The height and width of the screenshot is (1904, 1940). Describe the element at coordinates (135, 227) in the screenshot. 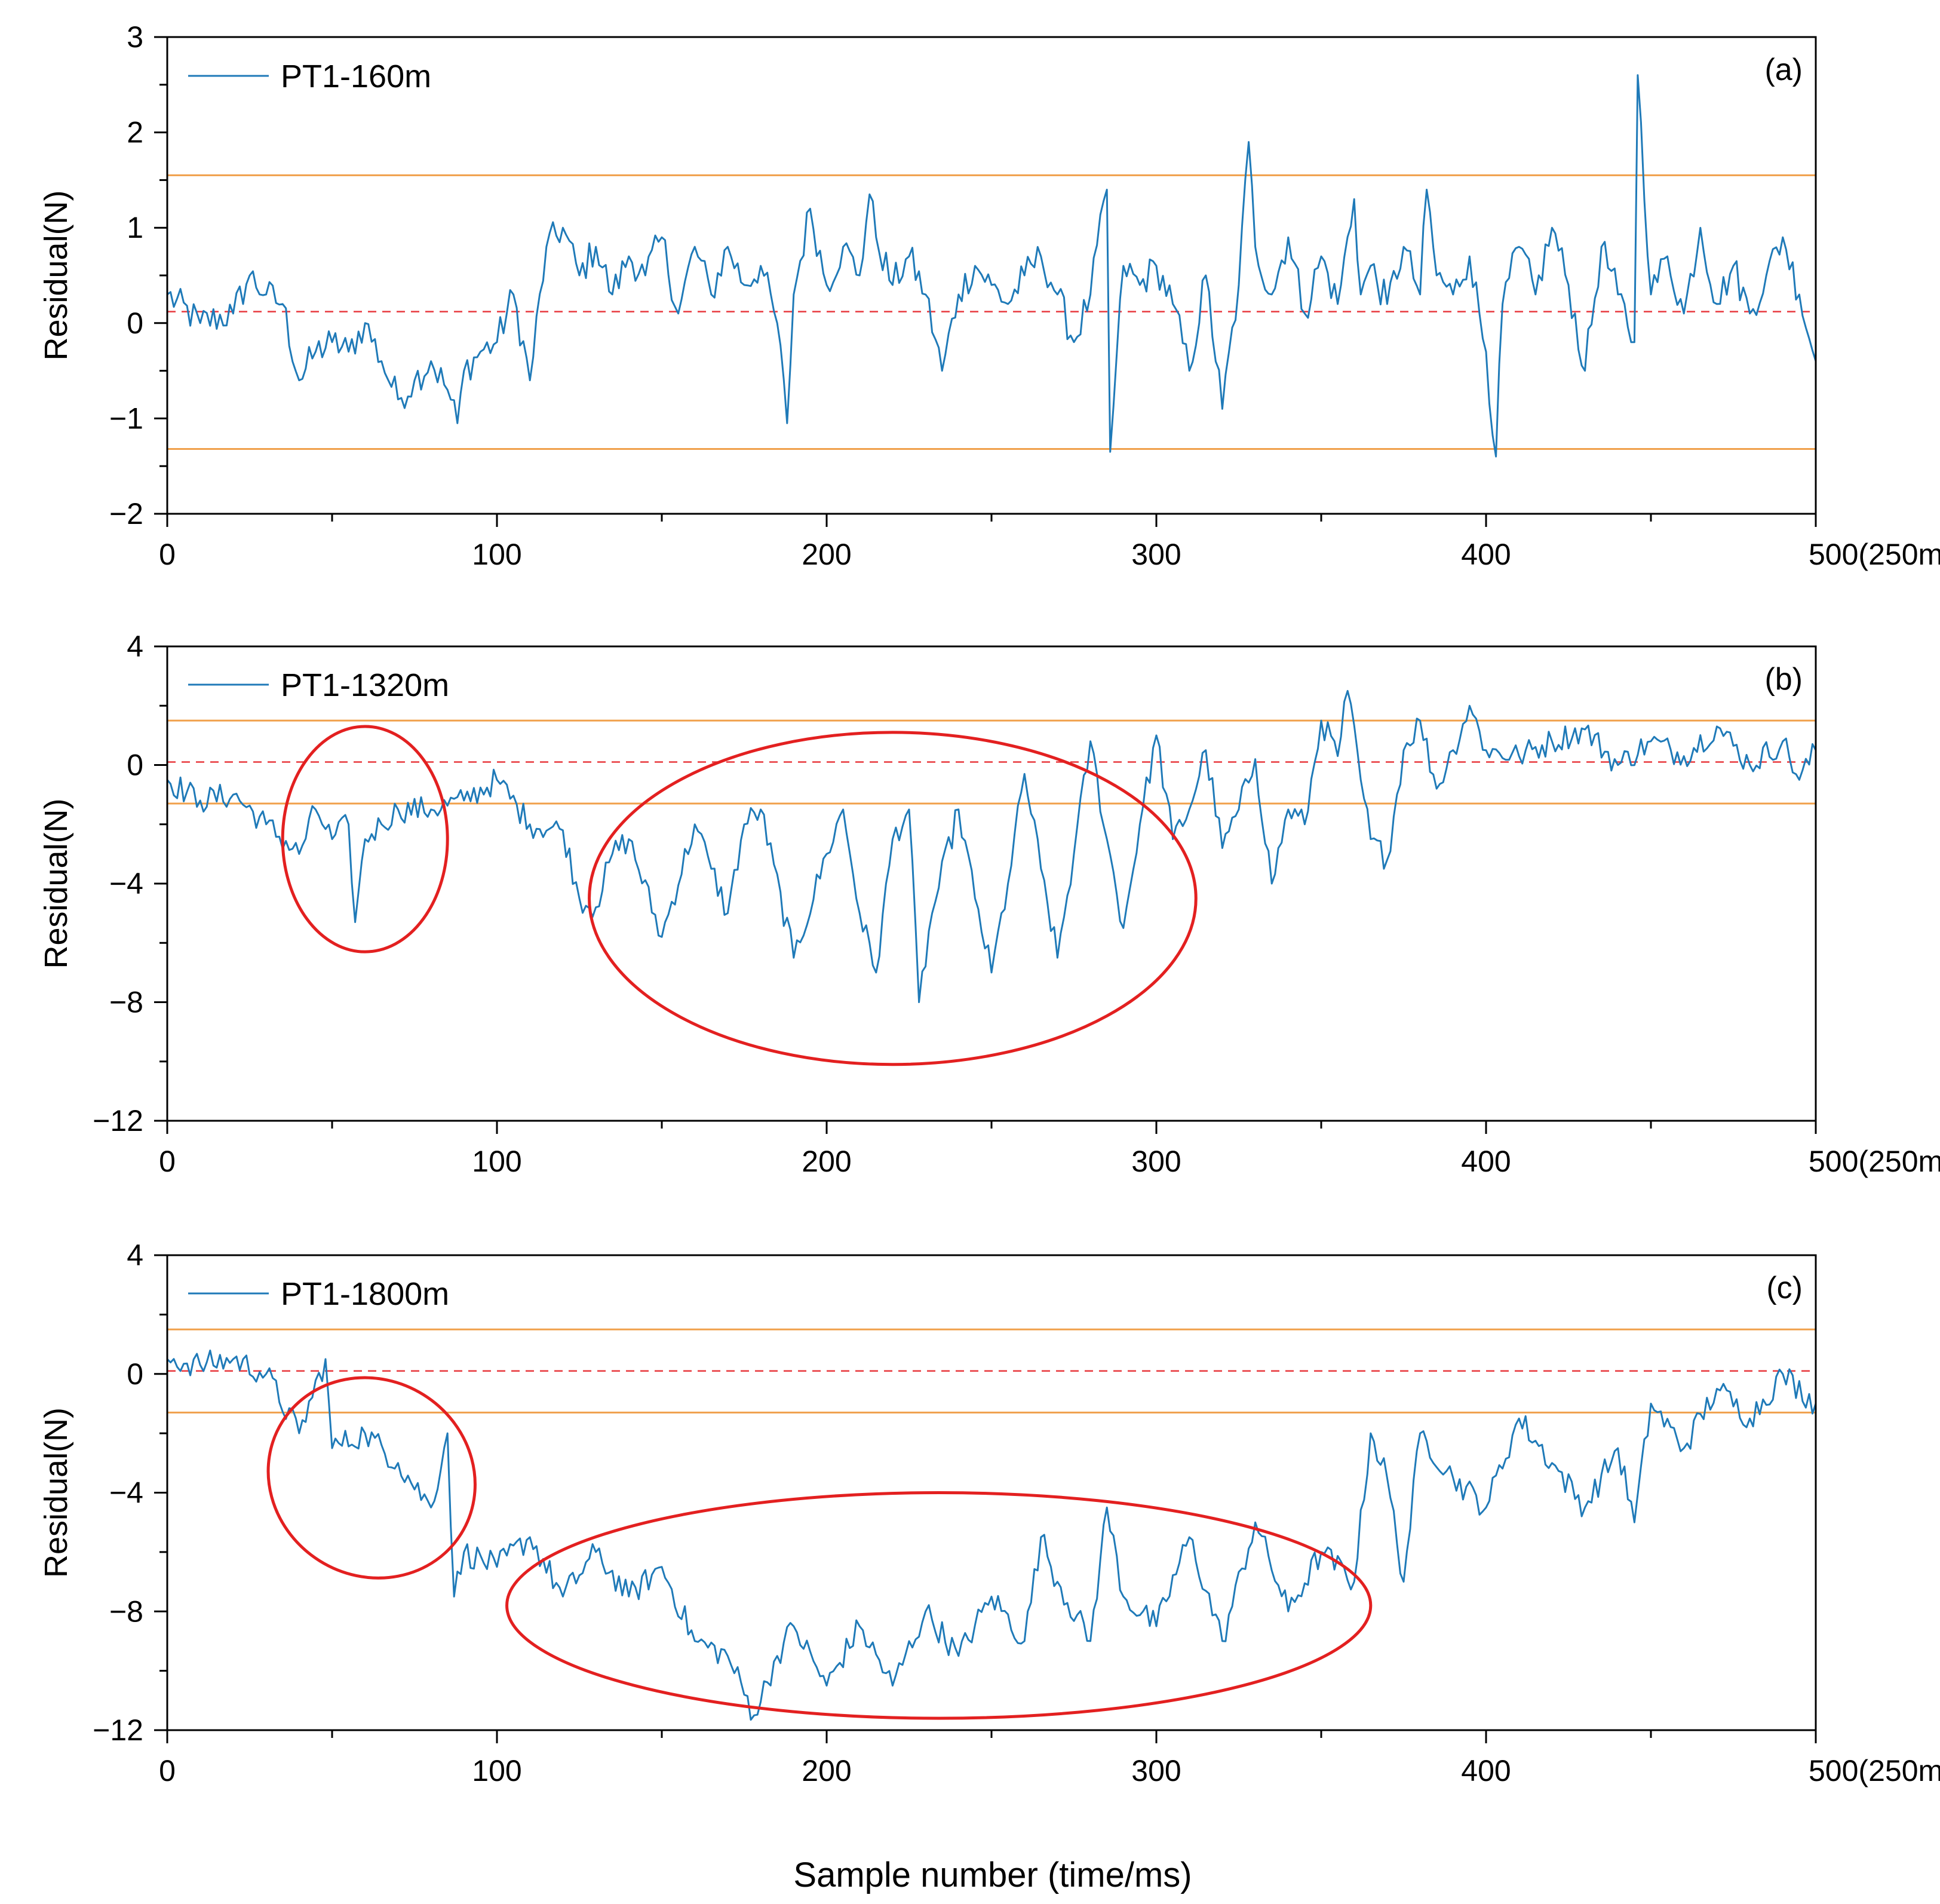

I see `y-tick-label: 1` at that location.